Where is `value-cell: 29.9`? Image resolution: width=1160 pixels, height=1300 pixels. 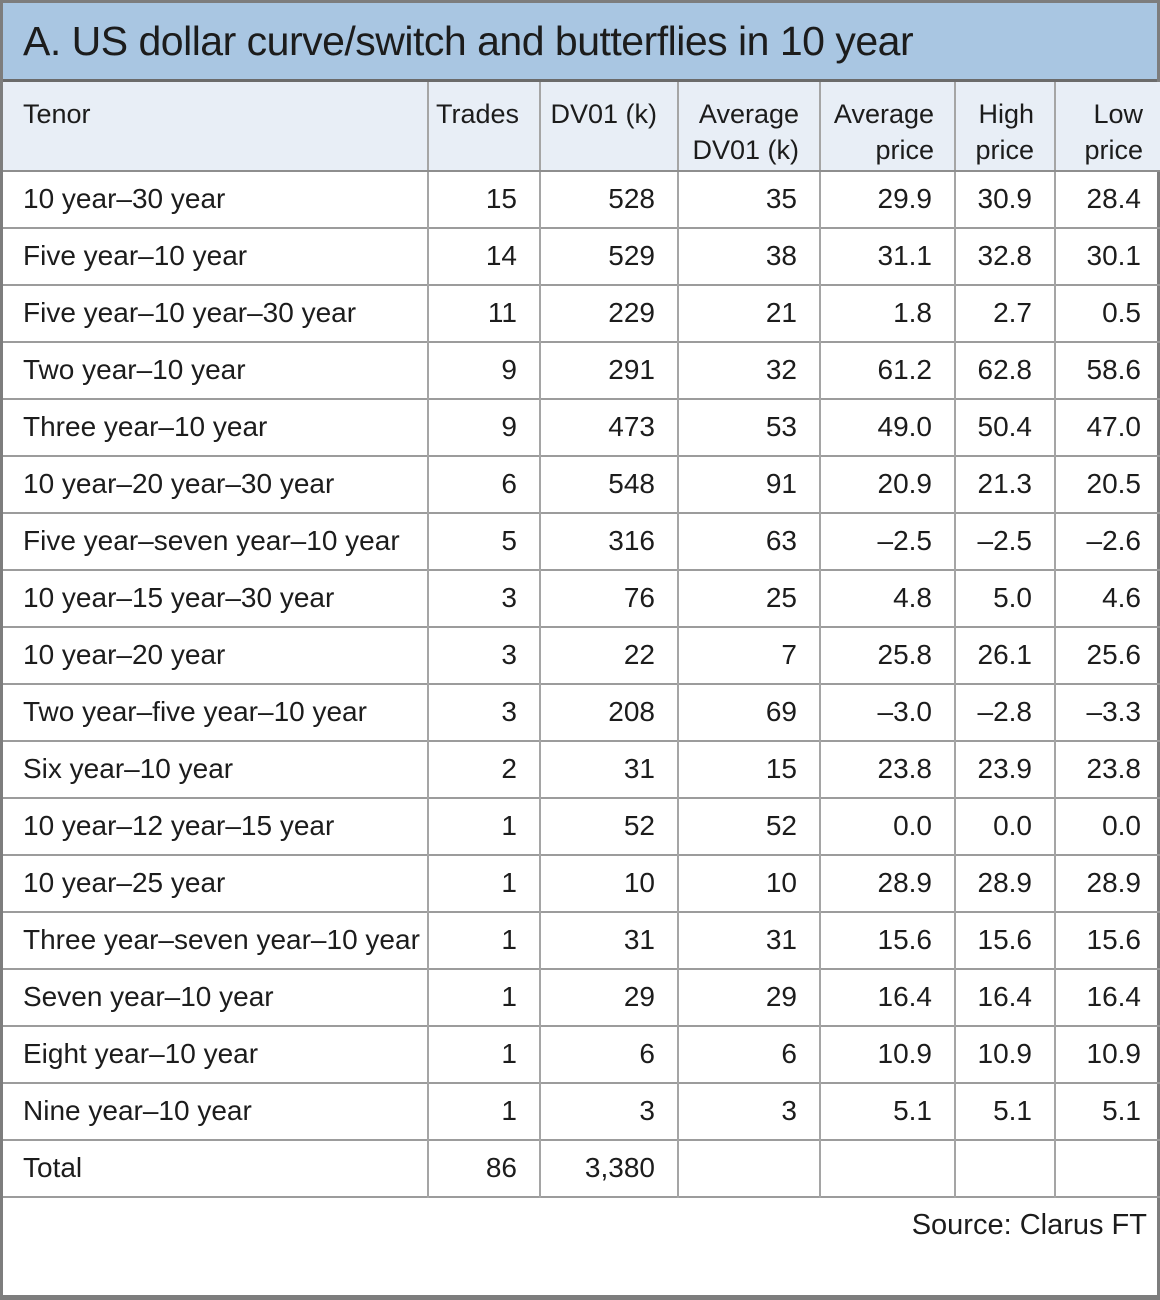 value-cell: 29.9 is located at coordinates (888, 199).